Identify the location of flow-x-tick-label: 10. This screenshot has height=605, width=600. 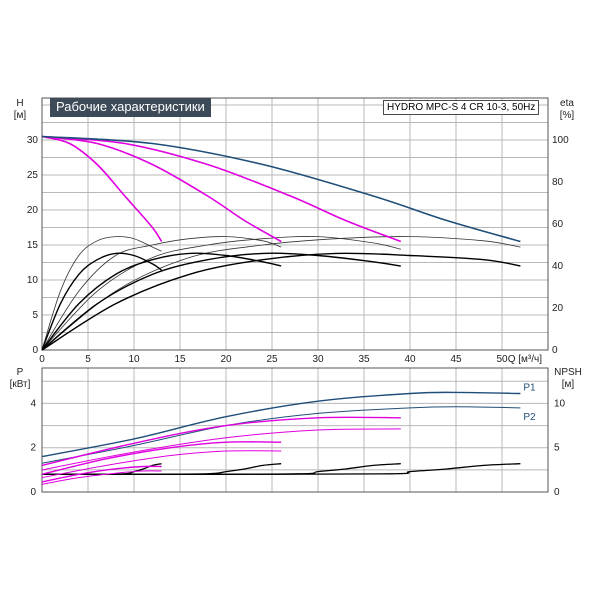
(134, 359).